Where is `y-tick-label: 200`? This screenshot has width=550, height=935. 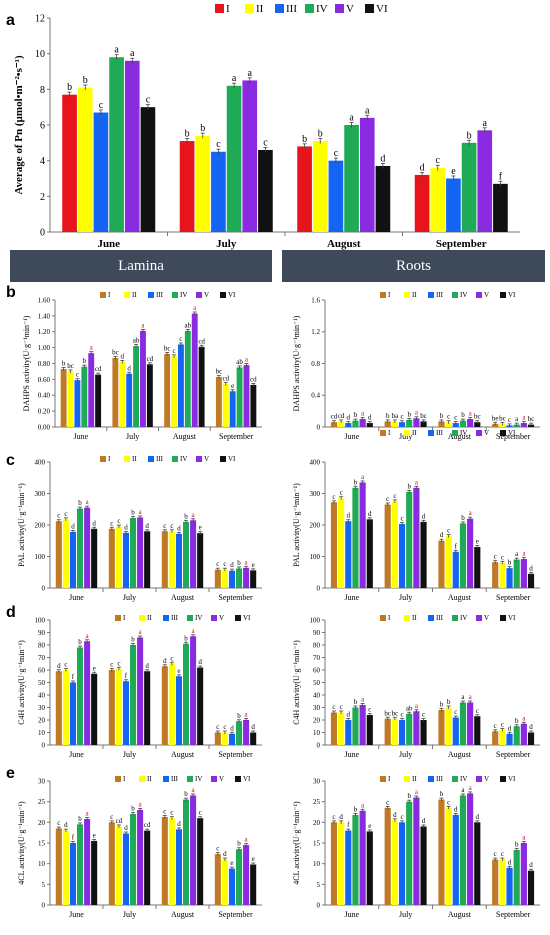
y-tick-label: 200 is located at coordinates (40, 525).